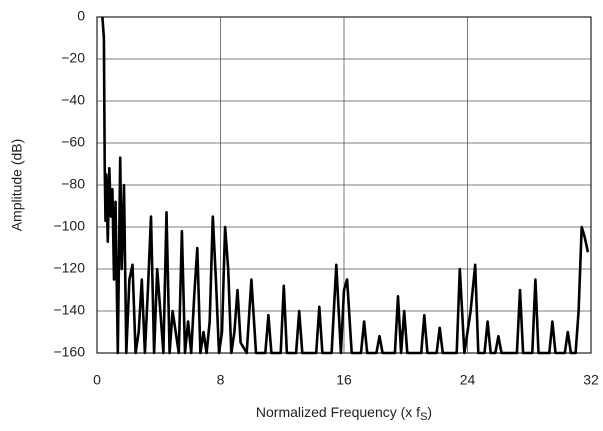 Image resolution: width=603 pixels, height=431 pixels. Describe the element at coordinates (81, 16) in the screenshot. I see `y-tick-label: 0` at that location.